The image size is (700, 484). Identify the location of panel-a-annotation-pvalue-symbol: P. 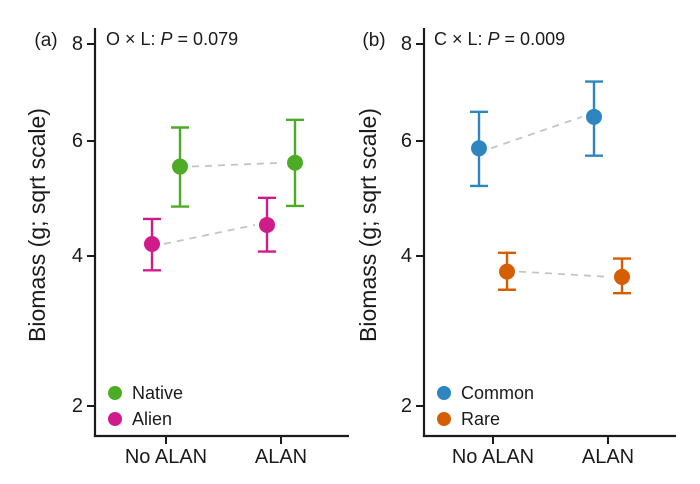
(167, 39).